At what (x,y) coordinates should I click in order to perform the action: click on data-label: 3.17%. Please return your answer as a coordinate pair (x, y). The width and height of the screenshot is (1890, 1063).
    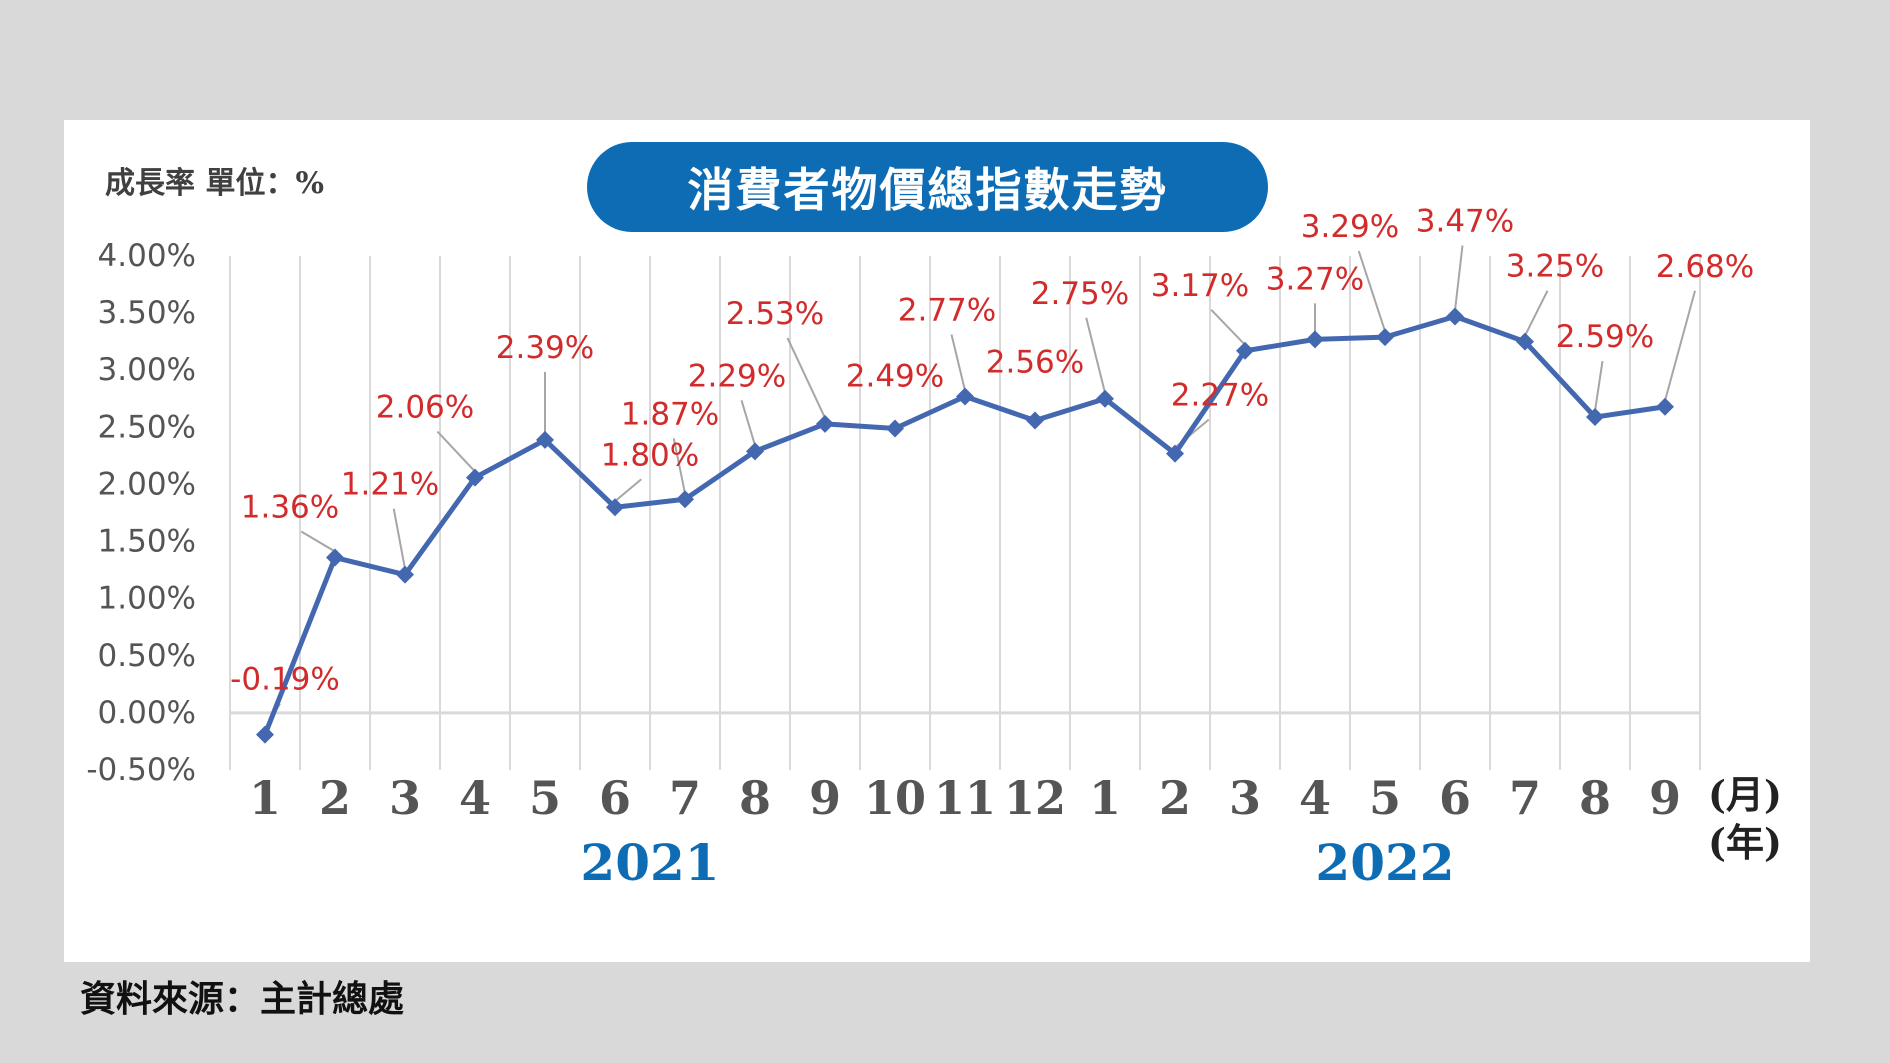
    Looking at the image, I should click on (1200, 286).